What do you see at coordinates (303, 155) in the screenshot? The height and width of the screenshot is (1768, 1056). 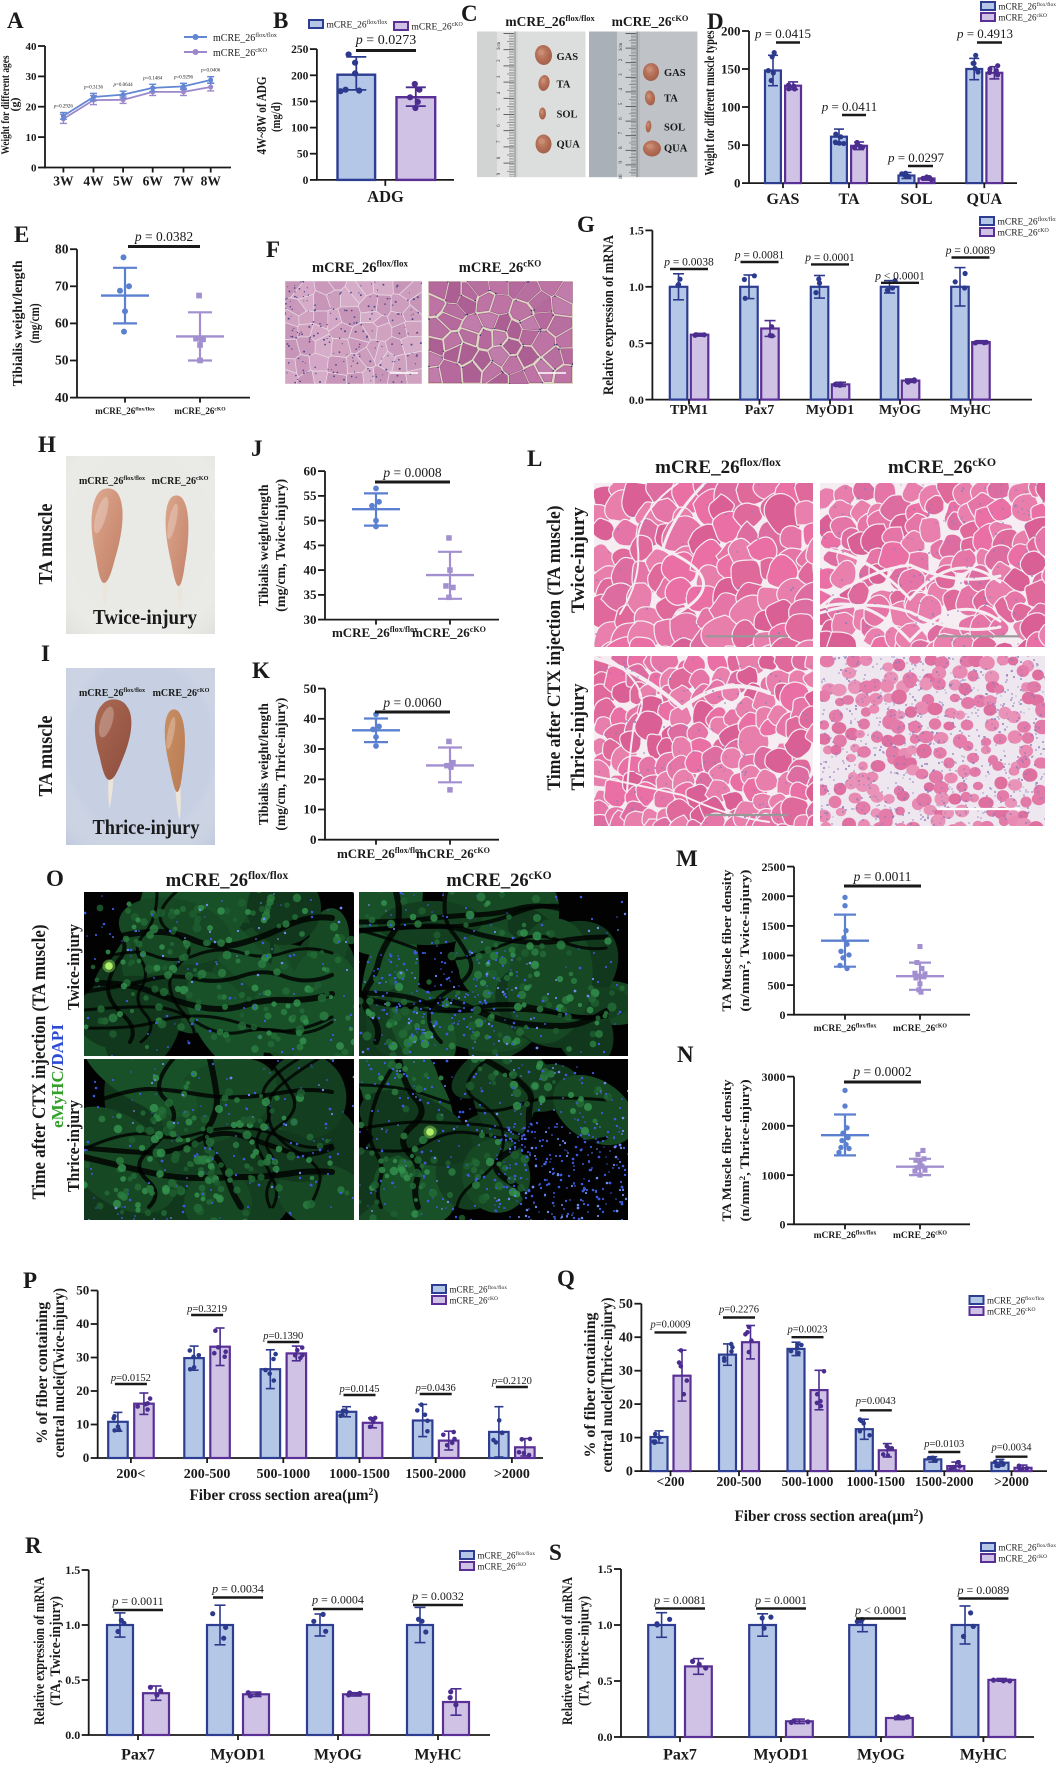 I see `svg-text: 50` at bounding box center [303, 155].